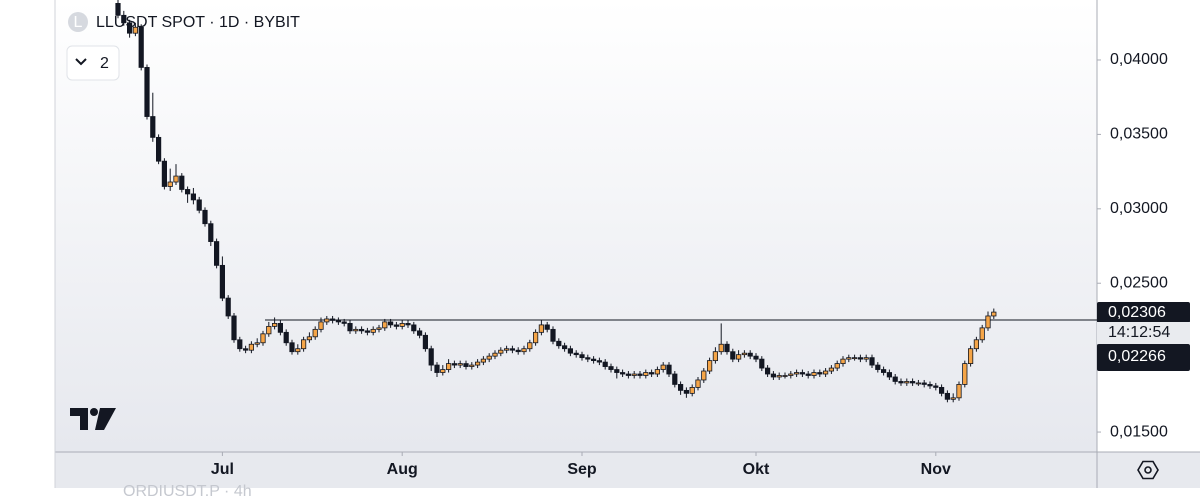 This screenshot has height=497, width=1200. I want to click on y-tick-label: 0,03000, so click(1139, 208).